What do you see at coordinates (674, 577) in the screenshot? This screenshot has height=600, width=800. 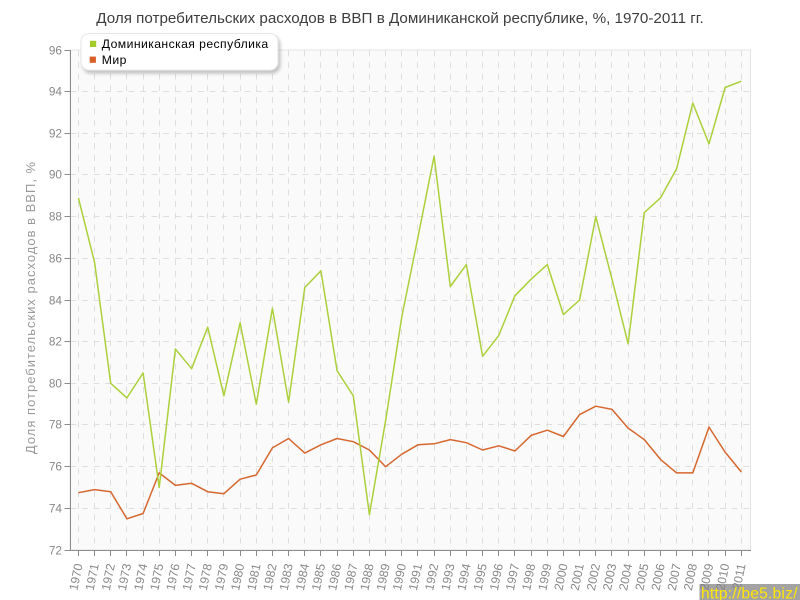 I see `svg-text: 2007` at bounding box center [674, 577].